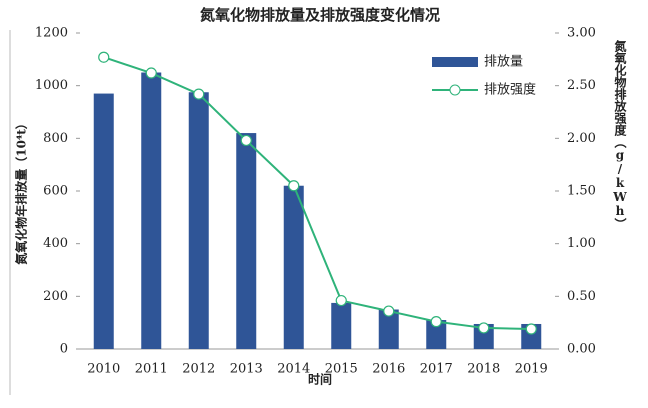  Describe the element at coordinates (455, 90) in the screenshot. I see `legend-marker` at that location.